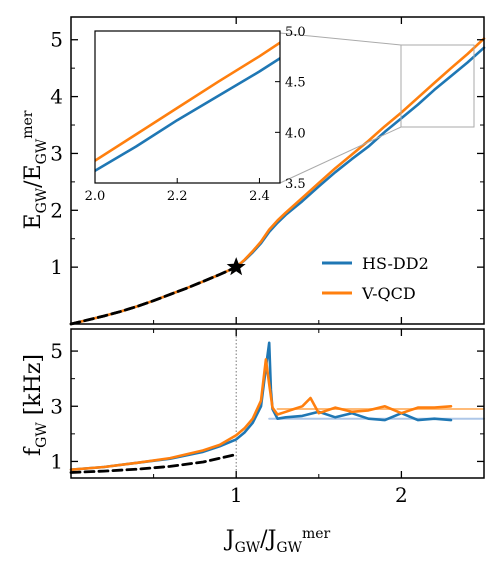  Describe the element at coordinates (340, 39) in the screenshot. I see `zoom-connector-top` at that location.